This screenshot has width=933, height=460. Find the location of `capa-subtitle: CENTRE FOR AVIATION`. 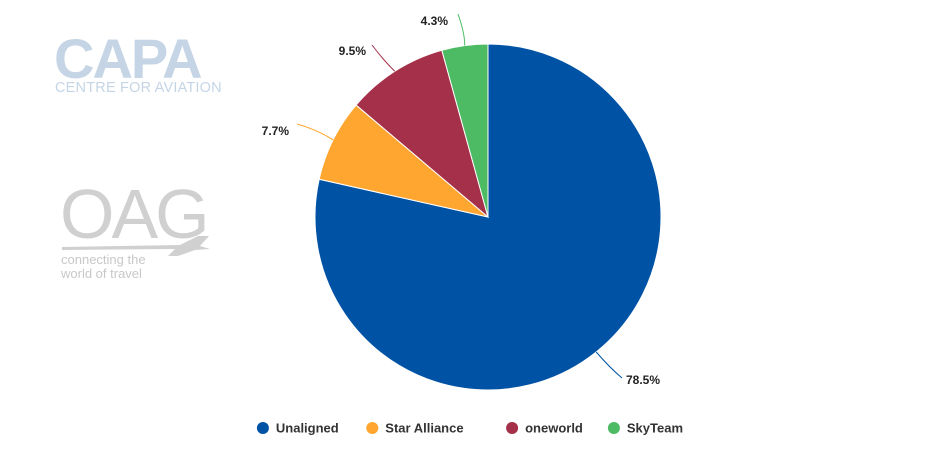

capa-subtitle: CENTRE FOR AVIATION is located at coordinates (138, 88).